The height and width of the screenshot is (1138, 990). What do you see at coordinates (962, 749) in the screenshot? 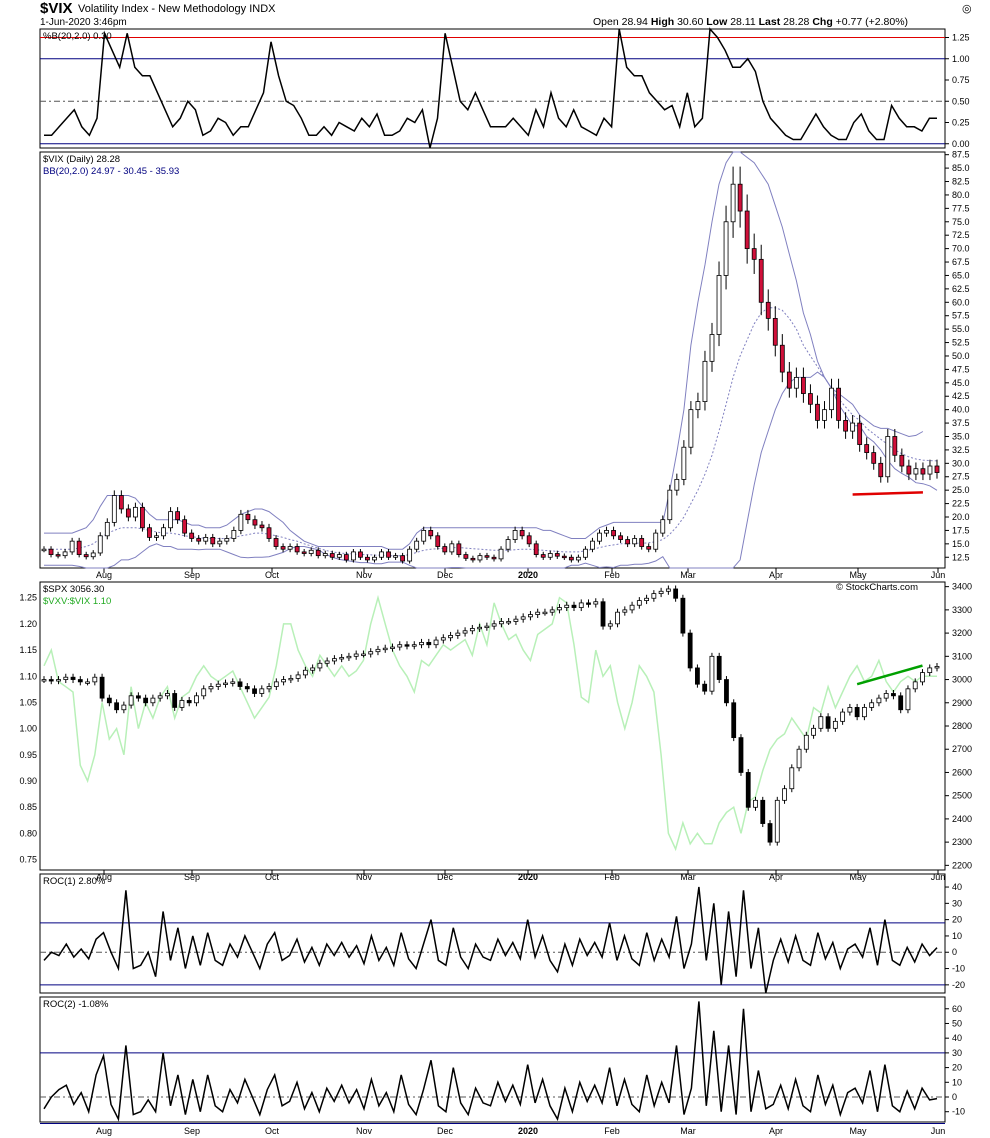
I see `axis-tick-label: 2700` at bounding box center [962, 749].